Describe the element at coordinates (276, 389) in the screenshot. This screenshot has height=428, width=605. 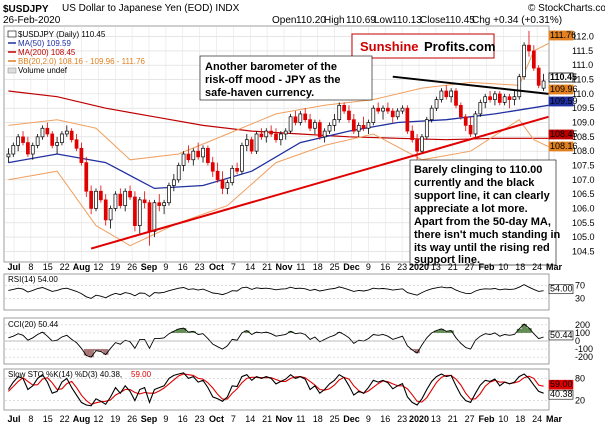
I see `sto-panel-frame` at that location.